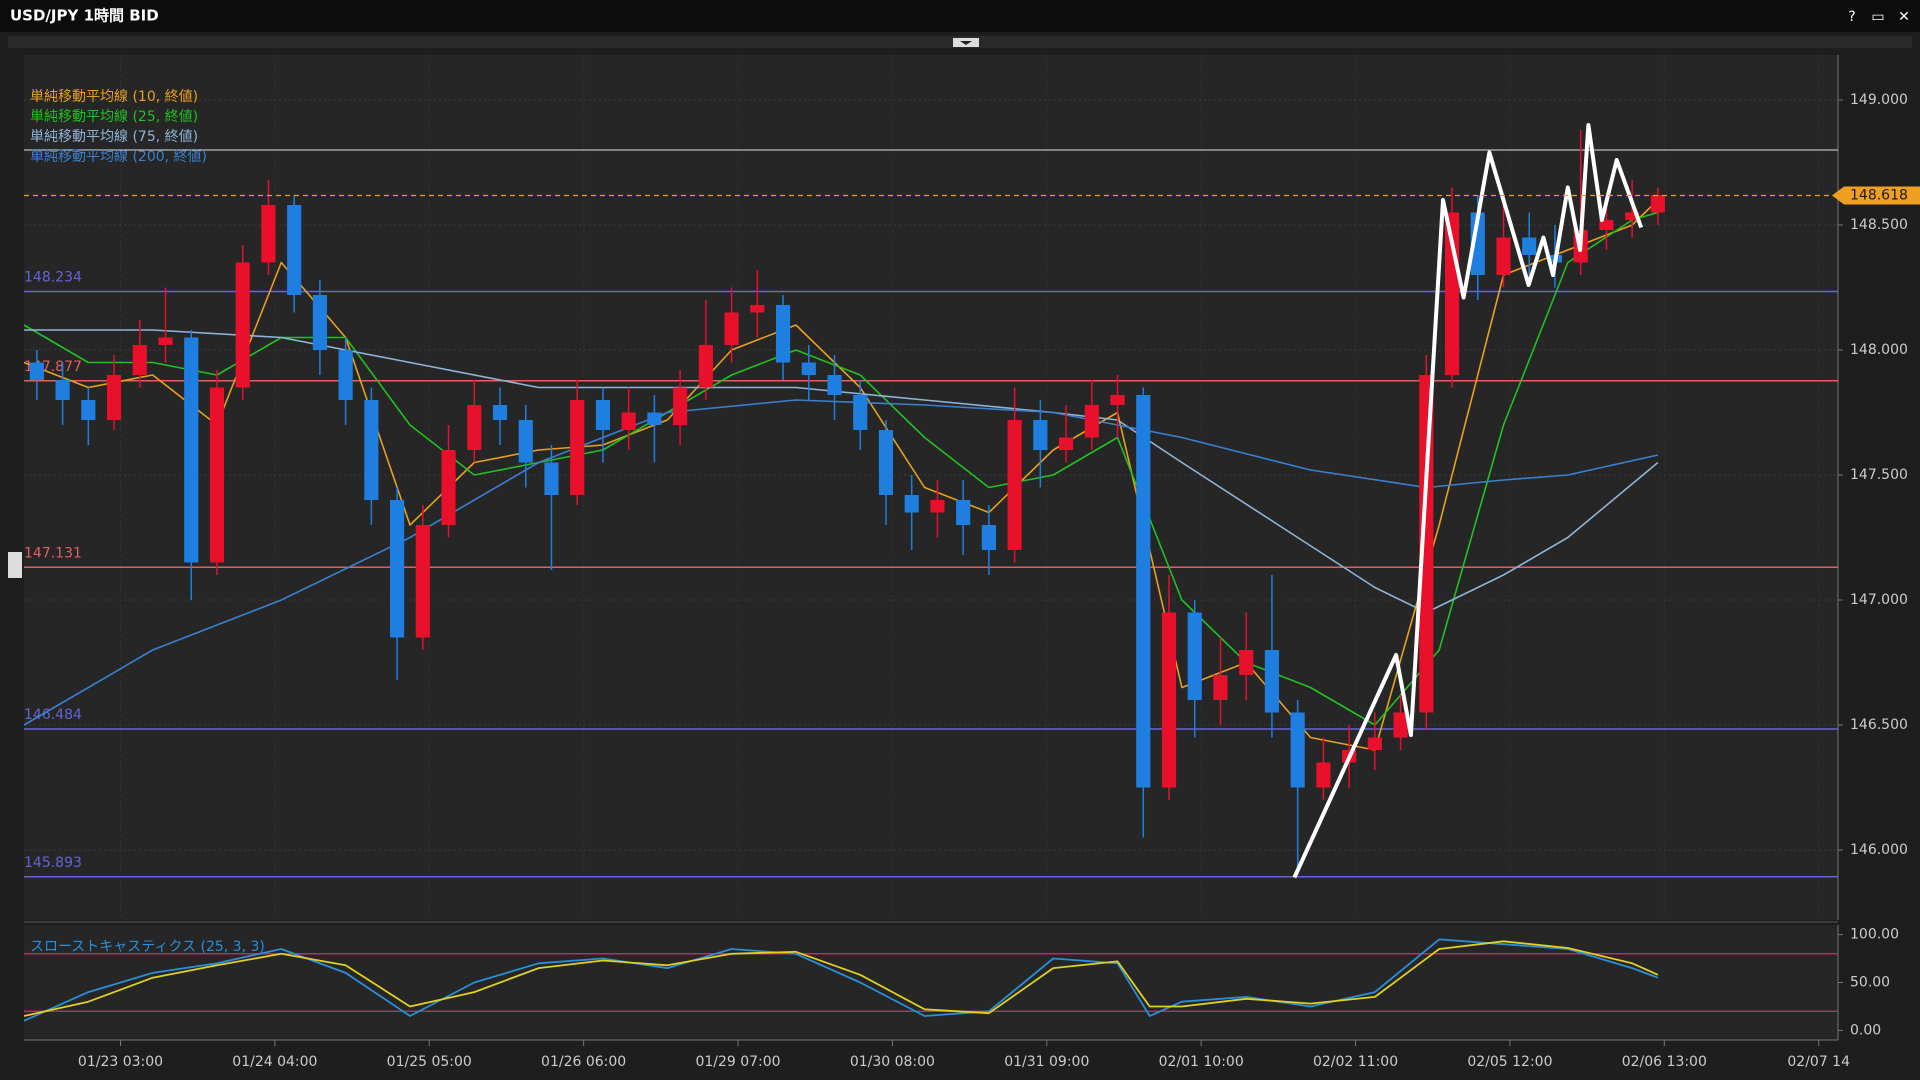  I want to click on x-tick-label: 01/24 04:00, so click(274, 1062).